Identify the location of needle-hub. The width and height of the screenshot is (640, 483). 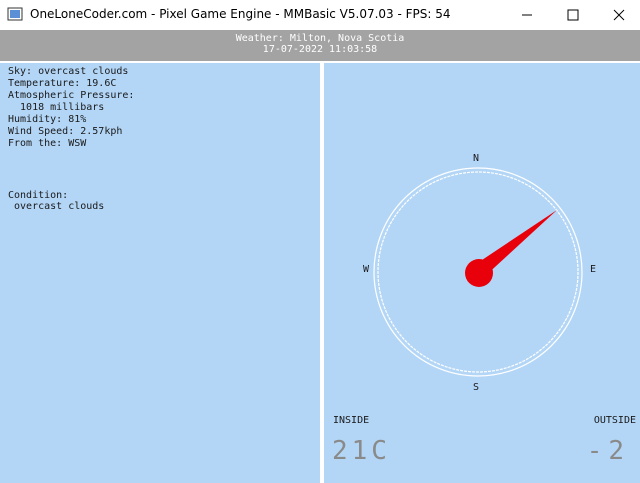
(479, 273).